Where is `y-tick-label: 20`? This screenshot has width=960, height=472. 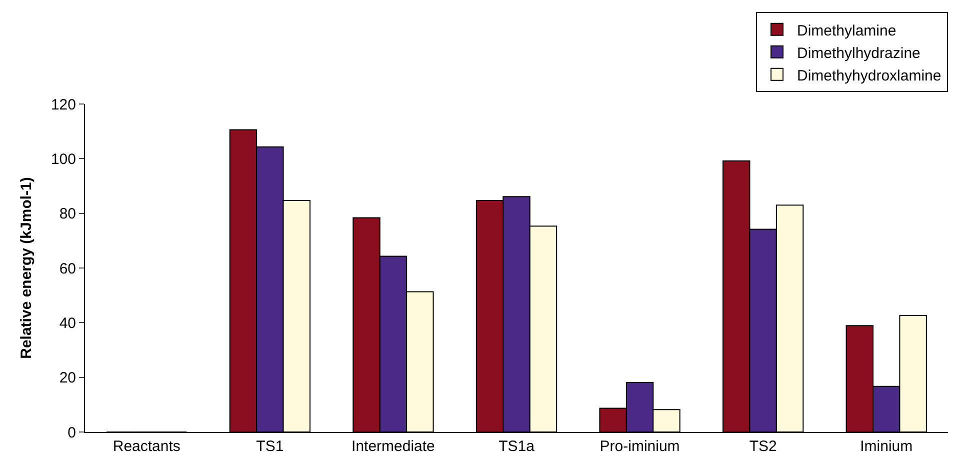
y-tick-label: 20 is located at coordinates (67, 378).